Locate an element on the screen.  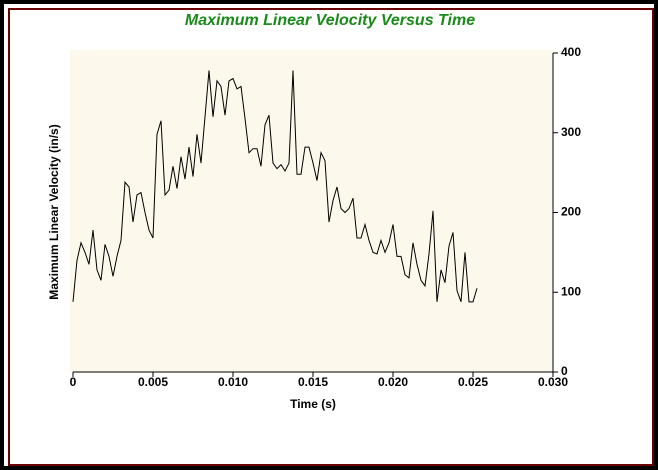
x-tick-label: 0 is located at coordinates (73, 382).